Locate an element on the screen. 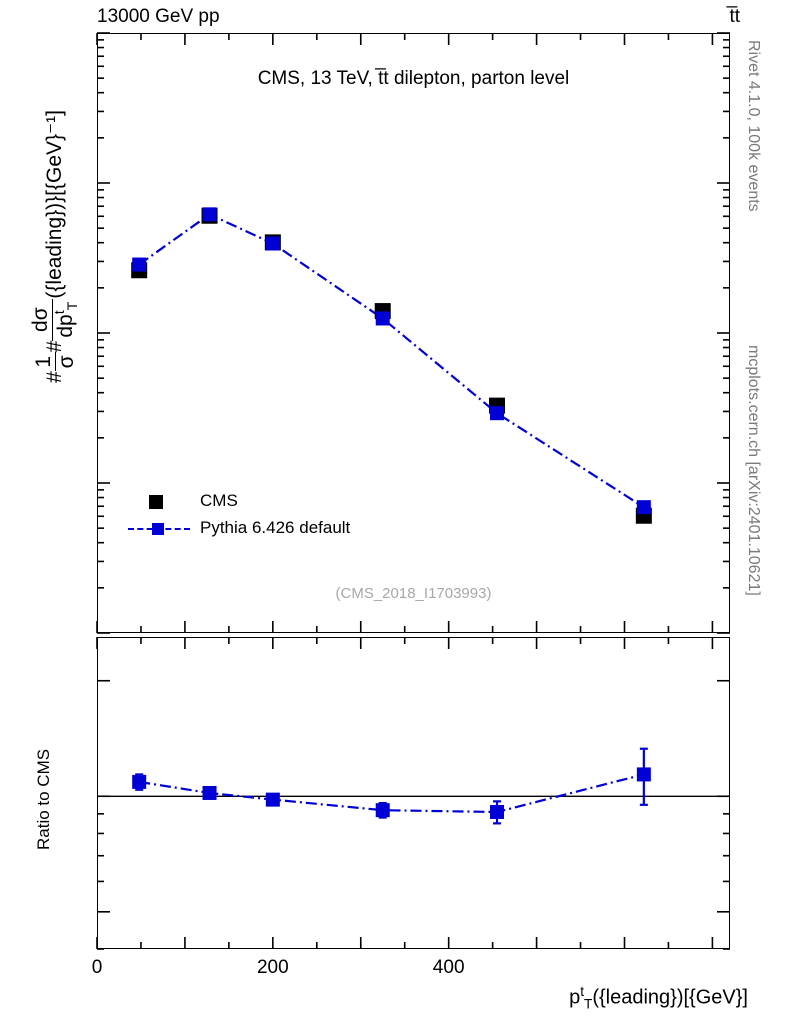  ratio-mc-curve is located at coordinates (392, 793).